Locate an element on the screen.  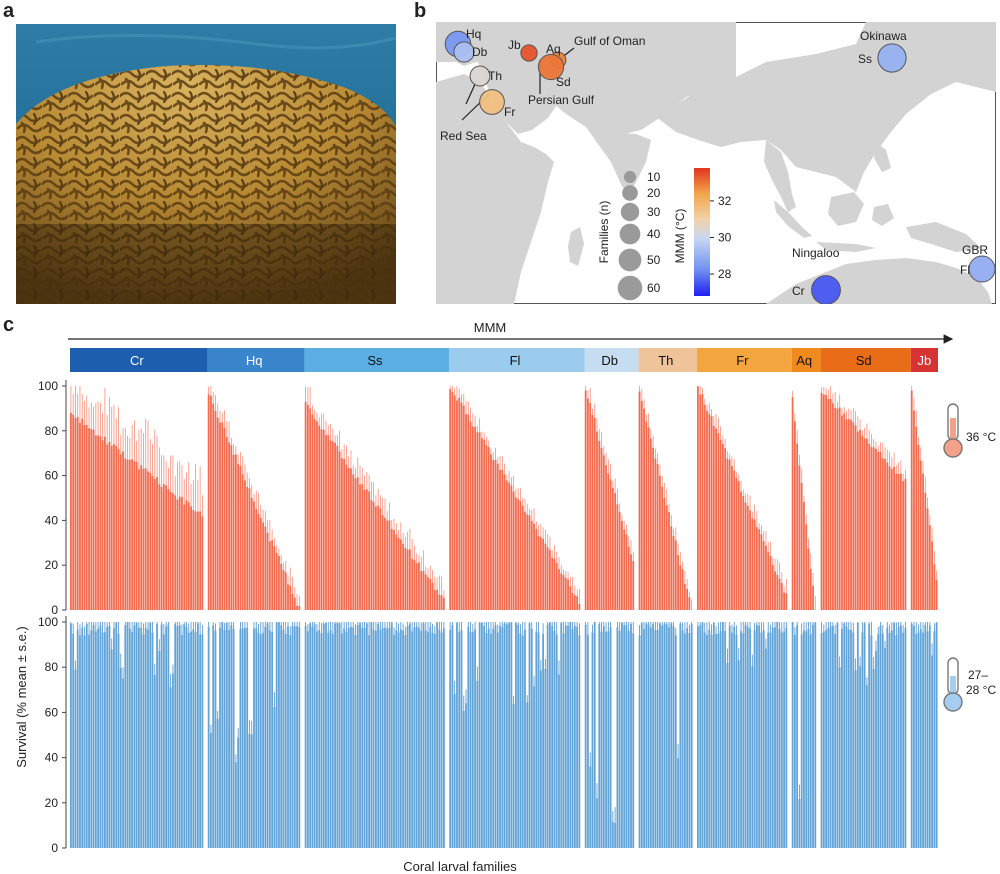
group-header-label-th: Th is located at coordinates (665, 360).